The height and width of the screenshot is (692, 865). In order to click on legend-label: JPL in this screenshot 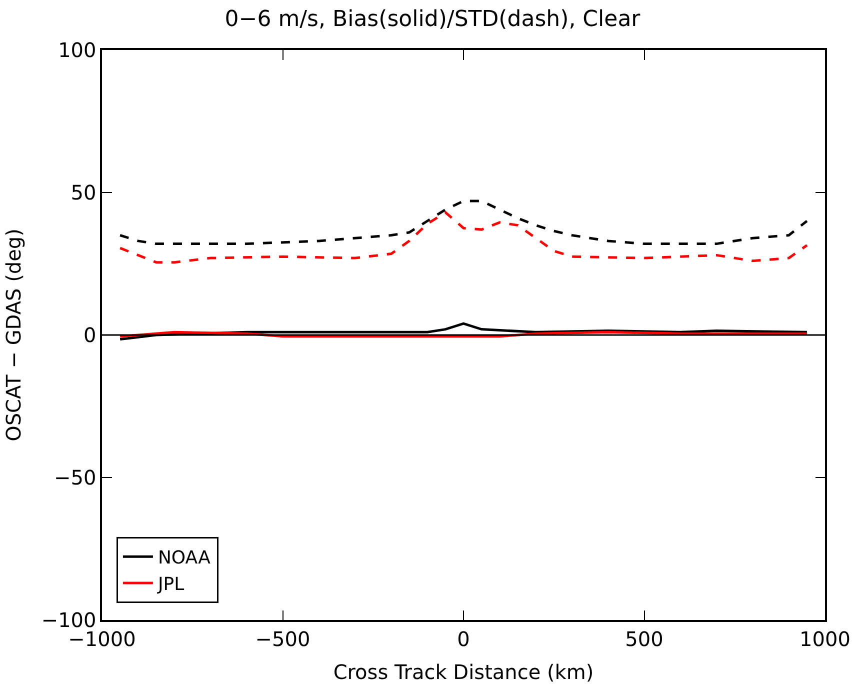, I will do `click(170, 585)`.